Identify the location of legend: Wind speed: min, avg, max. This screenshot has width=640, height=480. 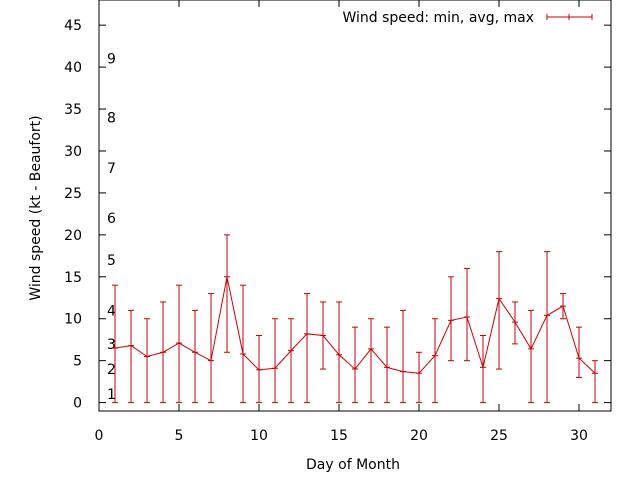
(467, 18).